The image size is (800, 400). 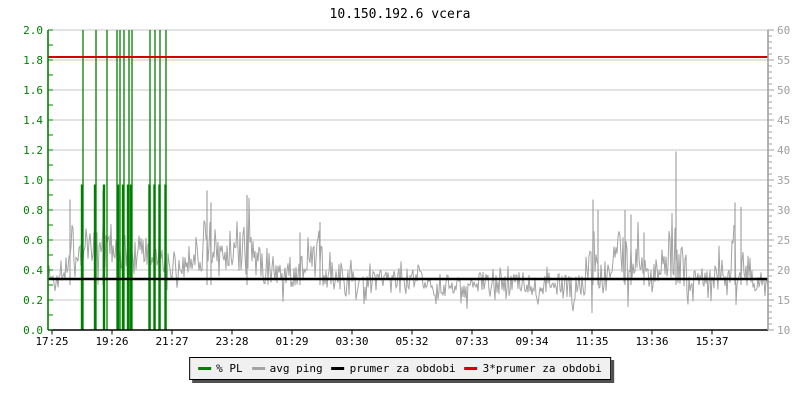 What do you see at coordinates (783, 60) in the screenshot?
I see `right-axis-label: 55` at bounding box center [783, 60].